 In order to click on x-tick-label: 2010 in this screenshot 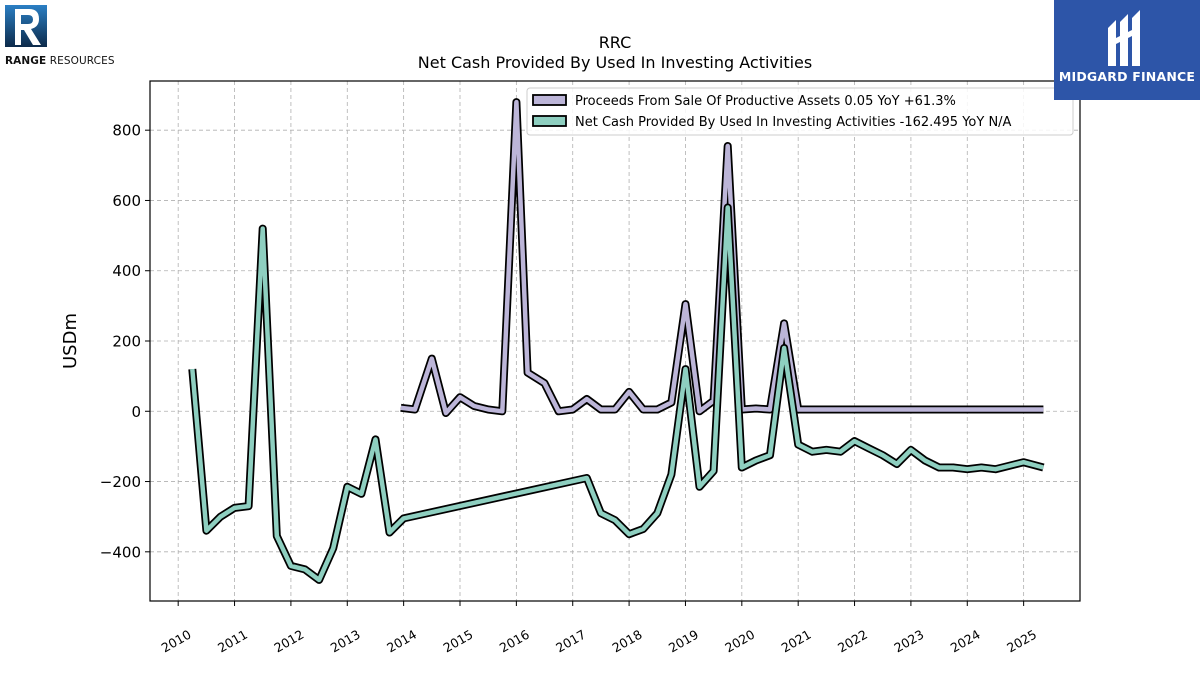, I will do `click(176, 641)`.